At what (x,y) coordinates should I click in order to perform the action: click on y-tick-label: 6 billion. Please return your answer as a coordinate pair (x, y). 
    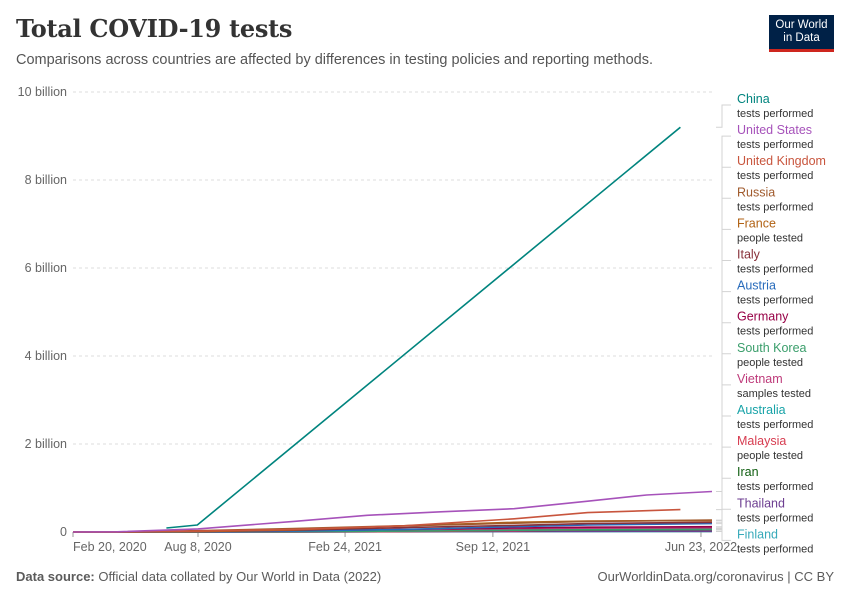
    Looking at the image, I should click on (46, 268).